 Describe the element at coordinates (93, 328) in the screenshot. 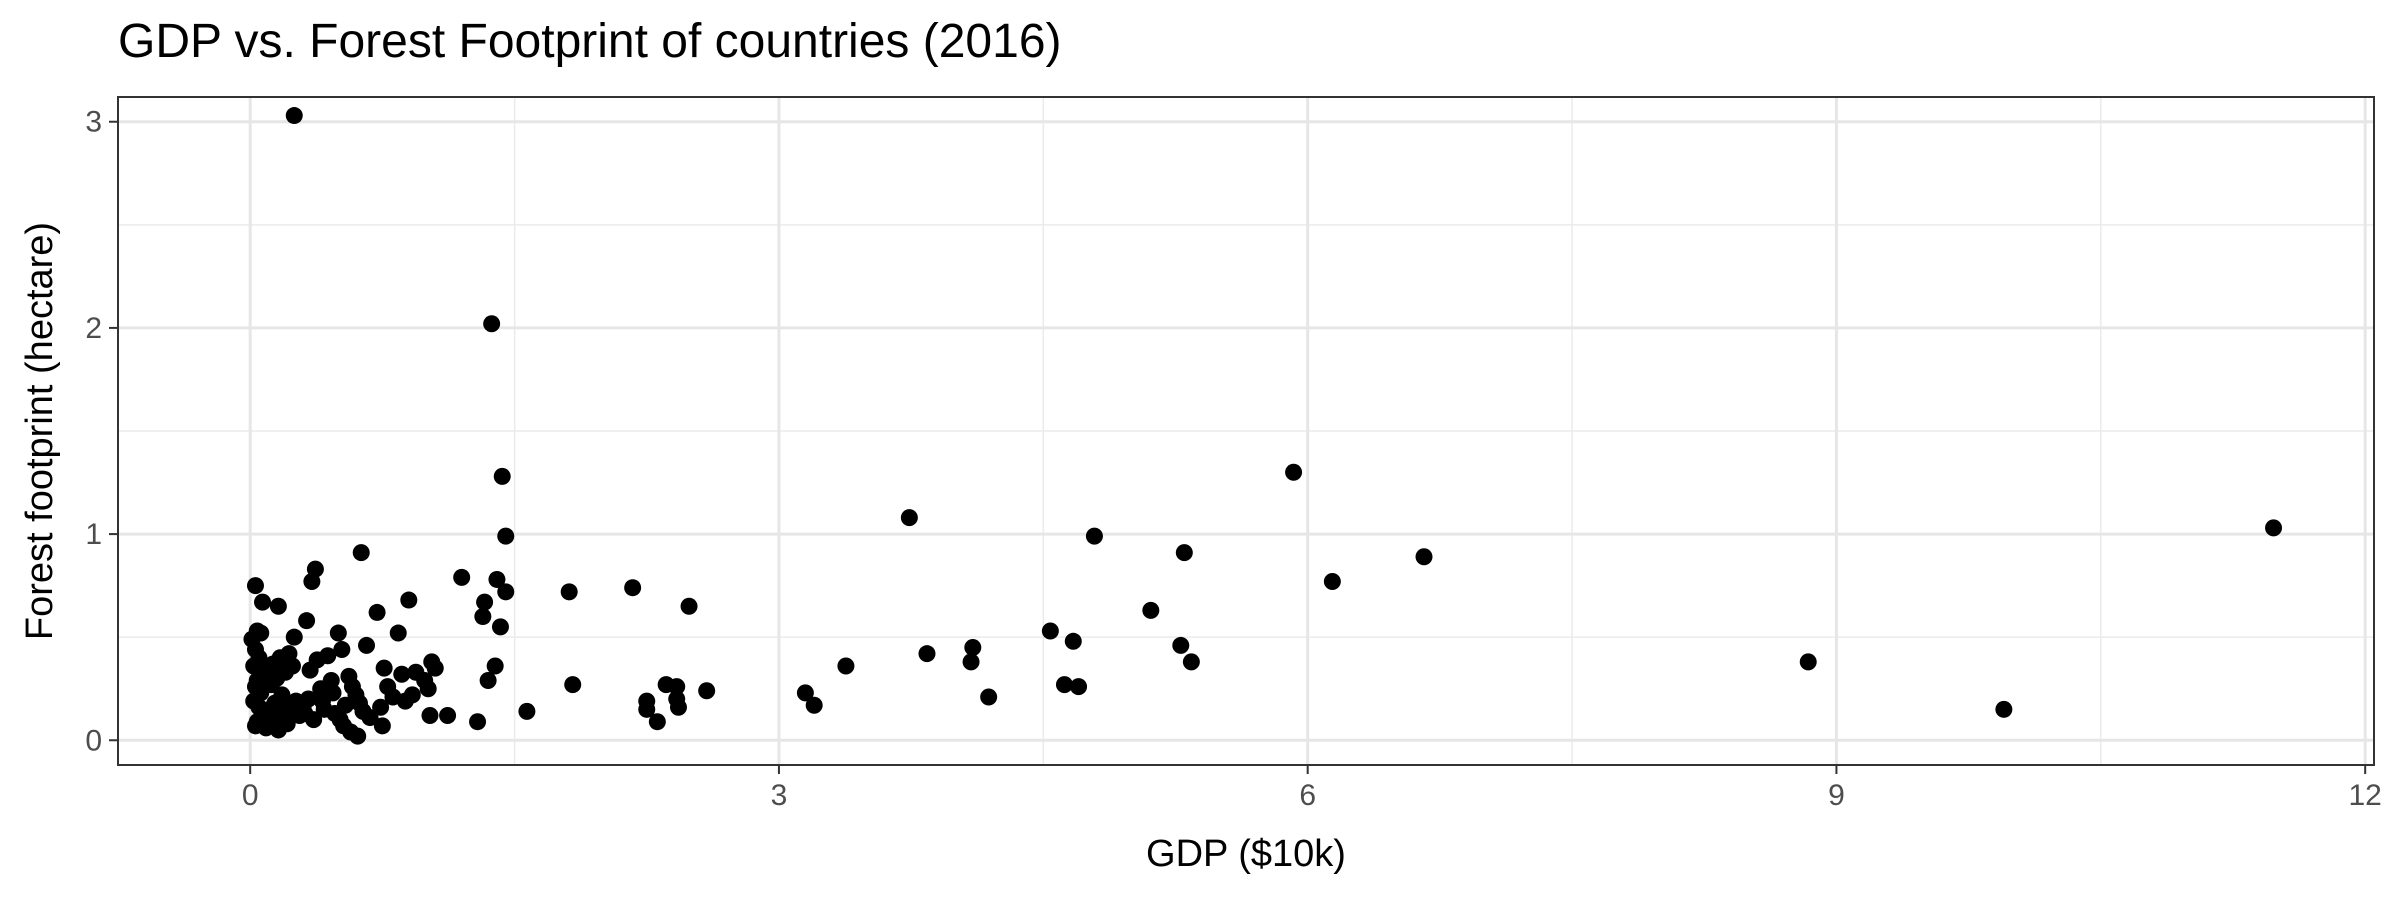

I see `y-tick-label: 2` at that location.